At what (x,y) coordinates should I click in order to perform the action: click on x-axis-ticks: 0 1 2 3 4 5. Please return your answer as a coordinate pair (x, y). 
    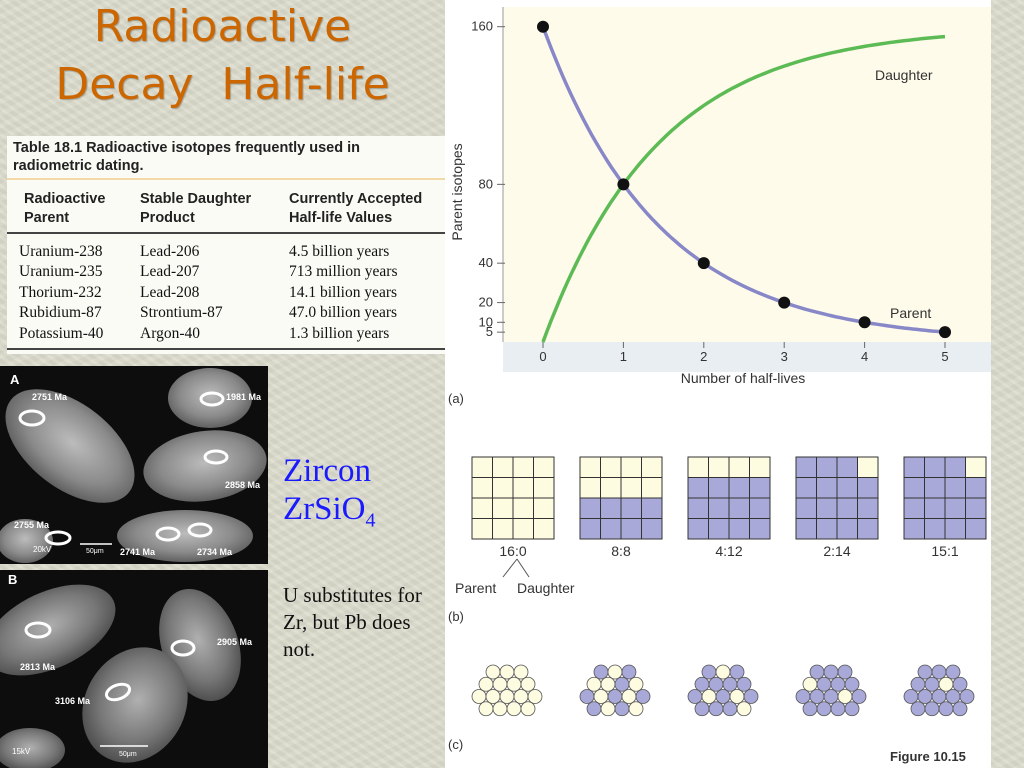
    Looking at the image, I should click on (744, 353).